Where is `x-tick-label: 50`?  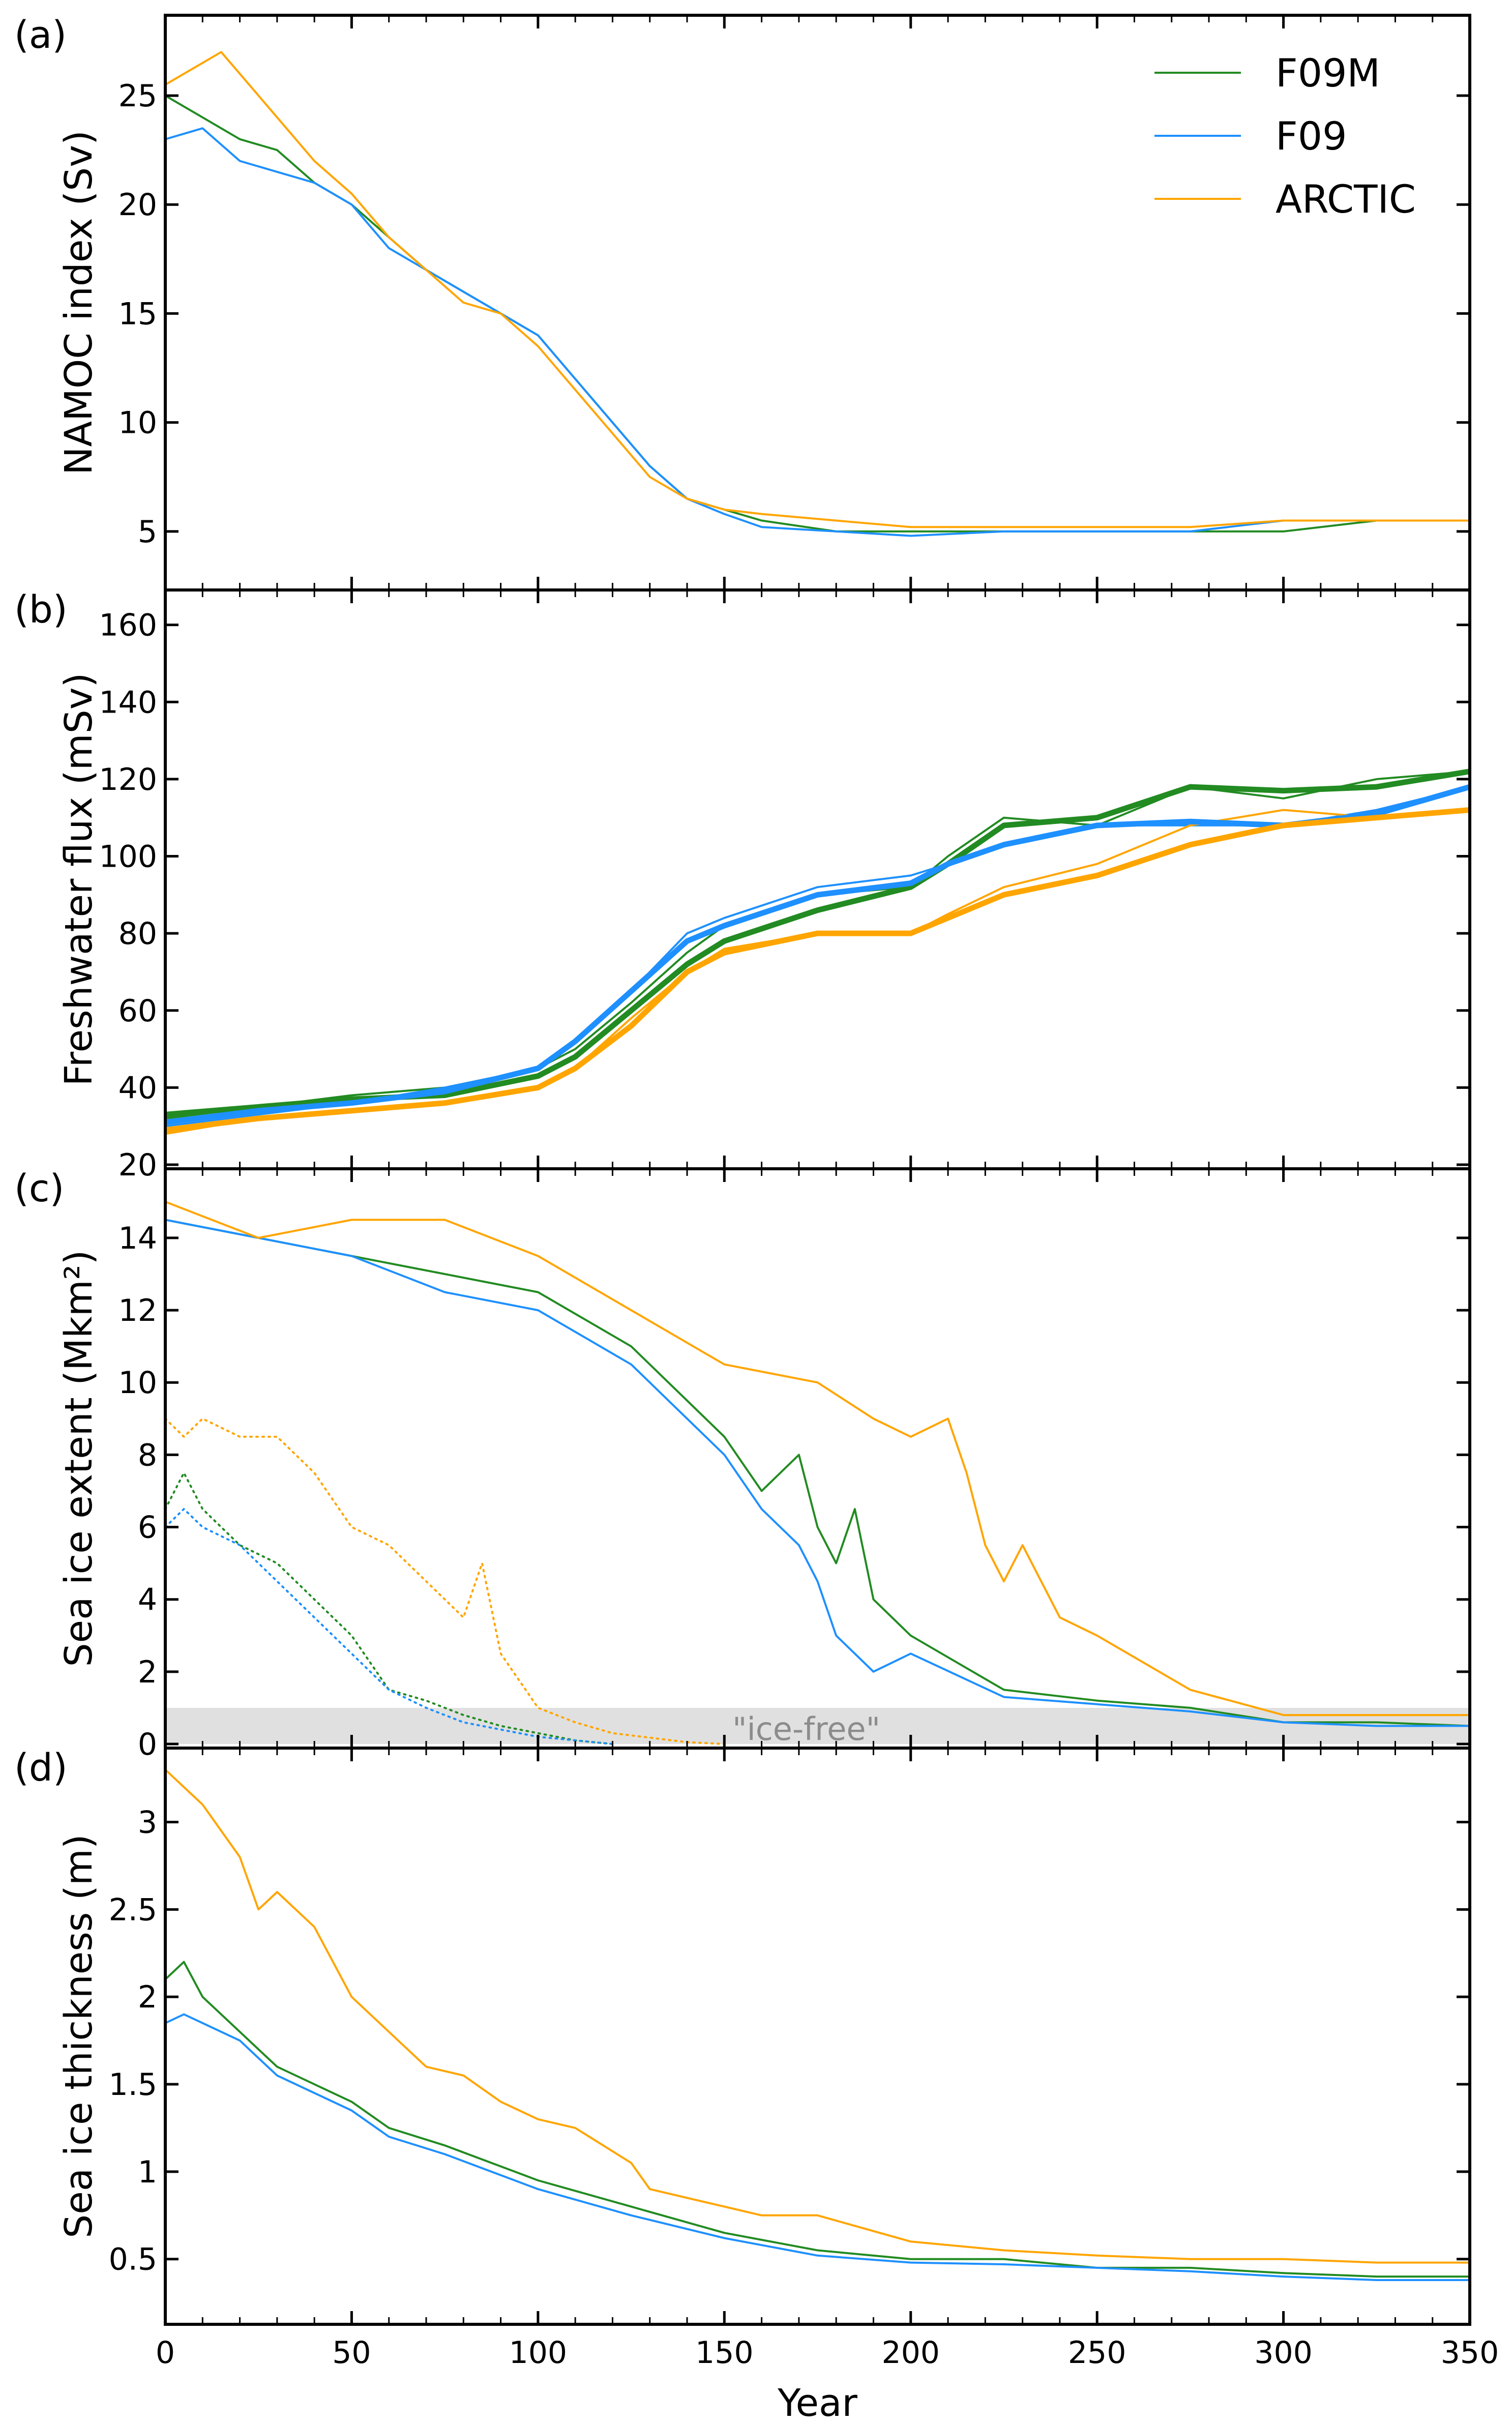 x-tick-label: 50 is located at coordinates (351, 2353).